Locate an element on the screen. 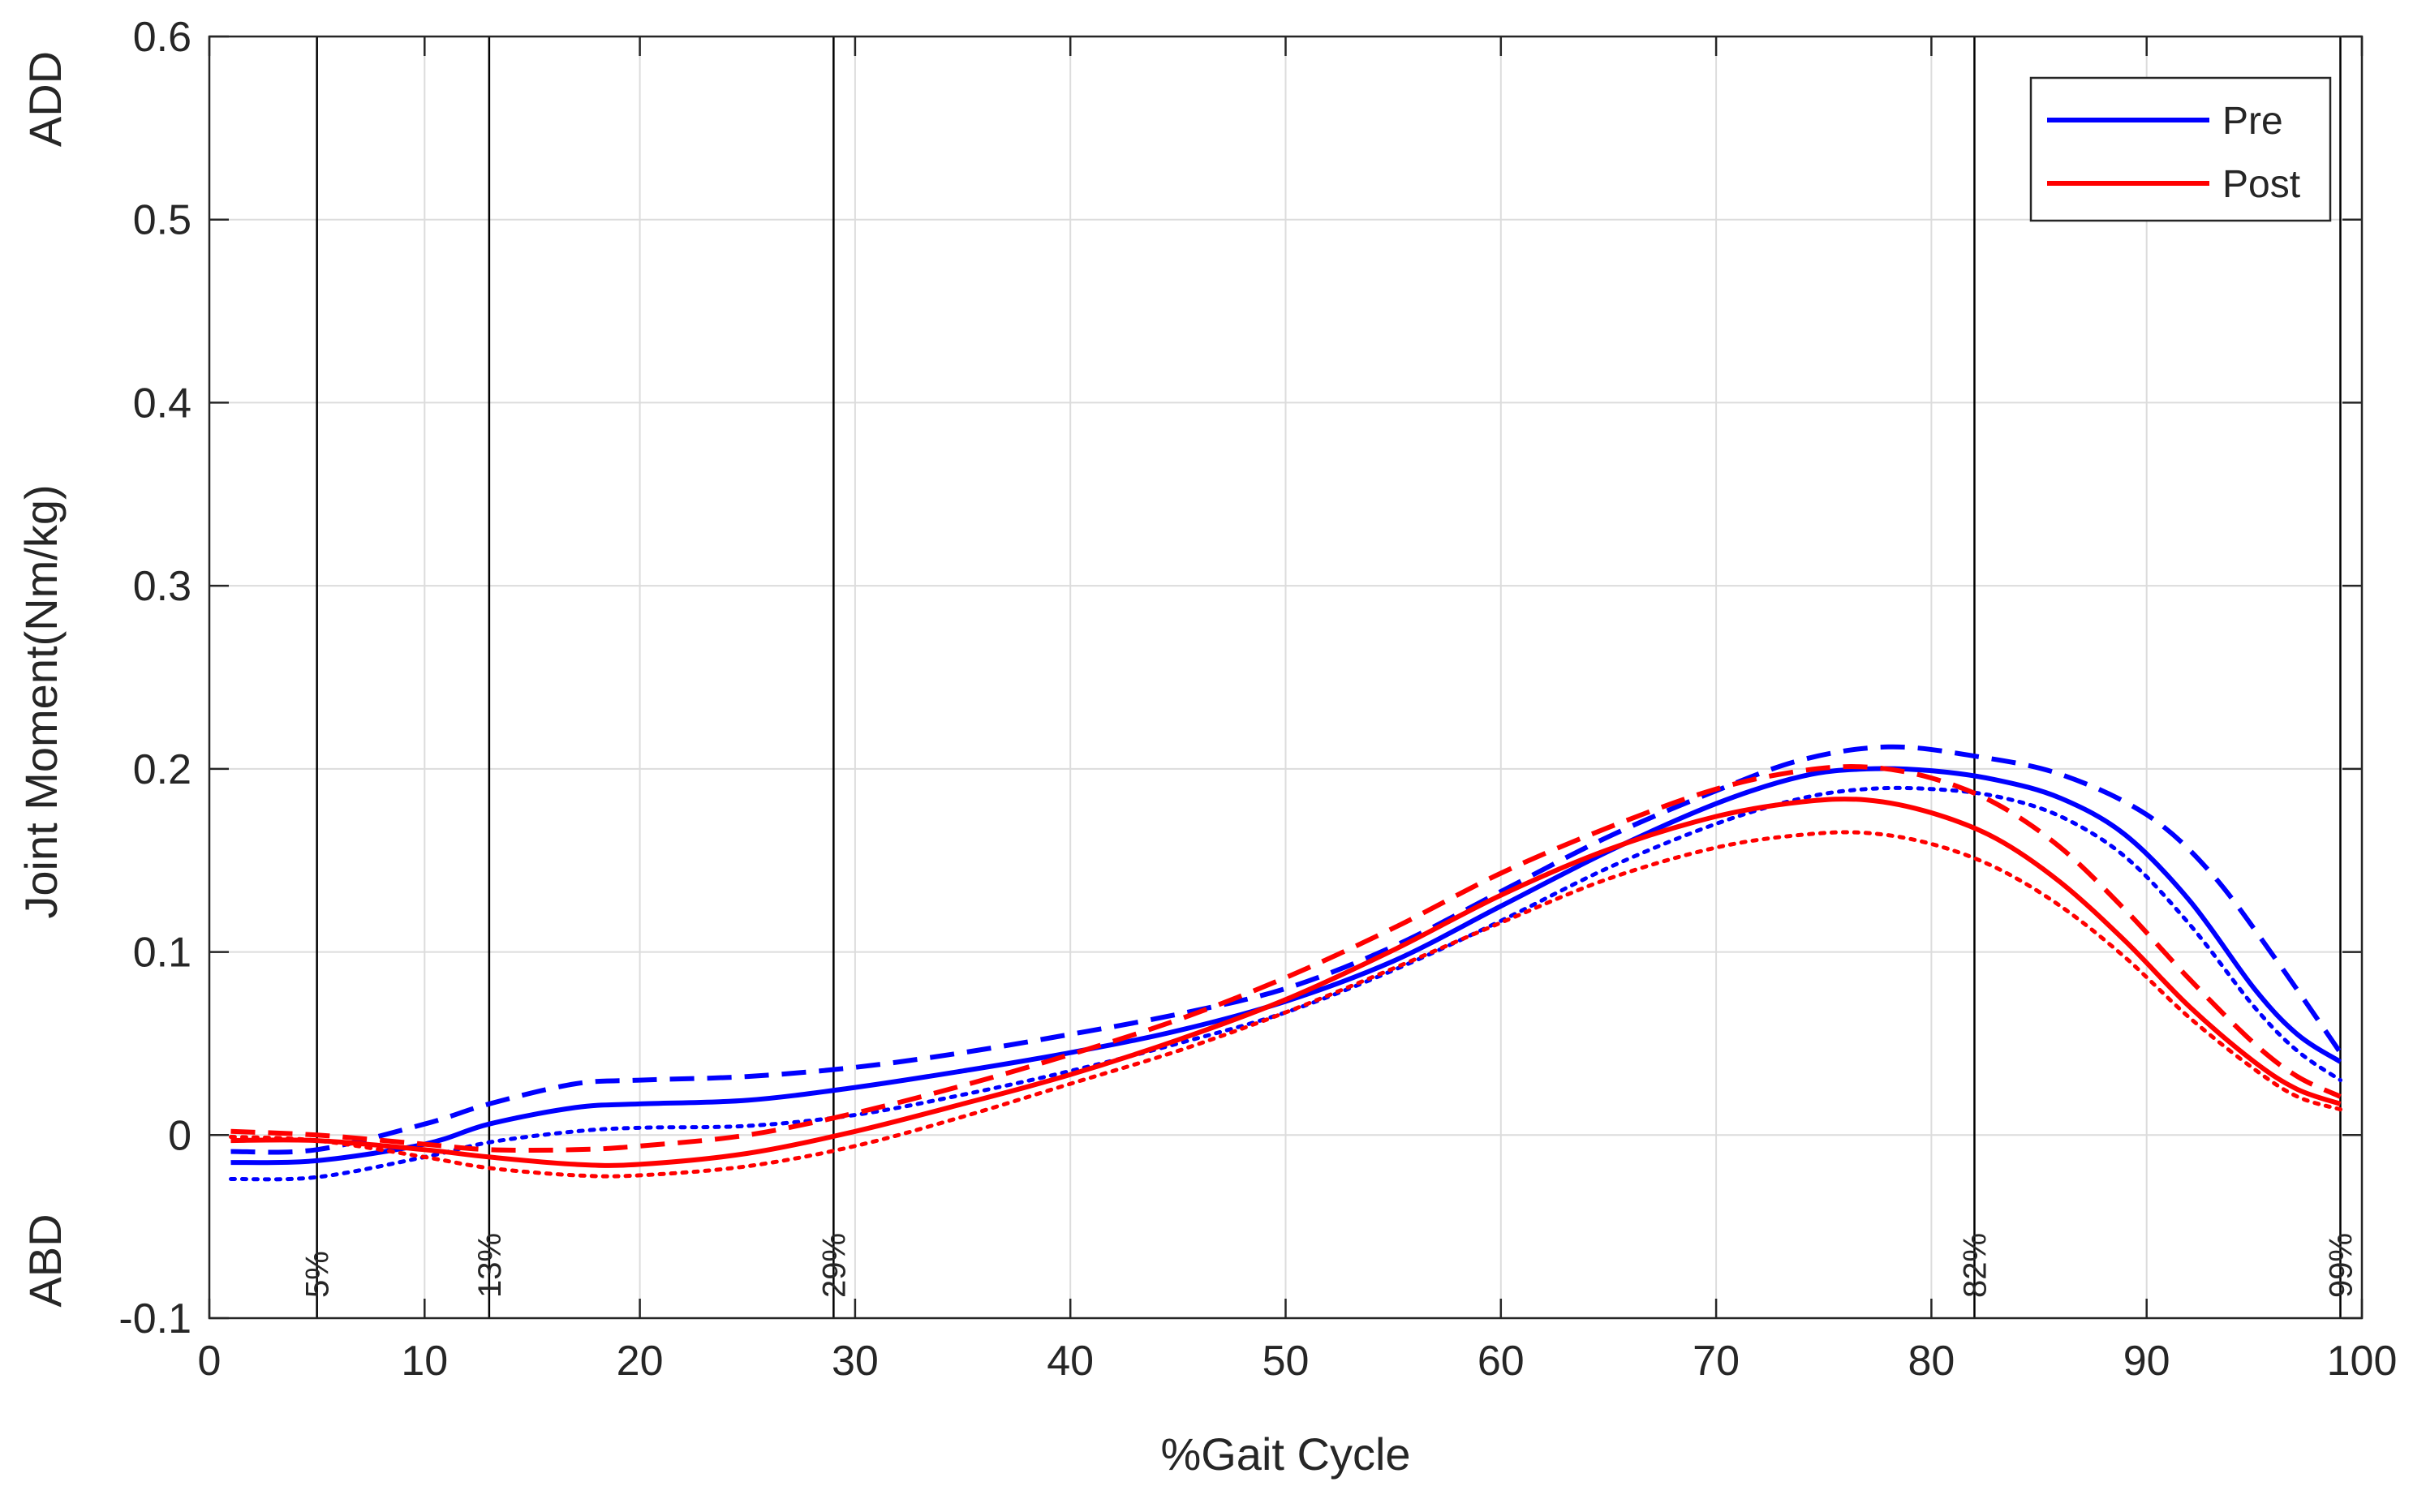  x-tick-label: 40 is located at coordinates (1070, 1361).